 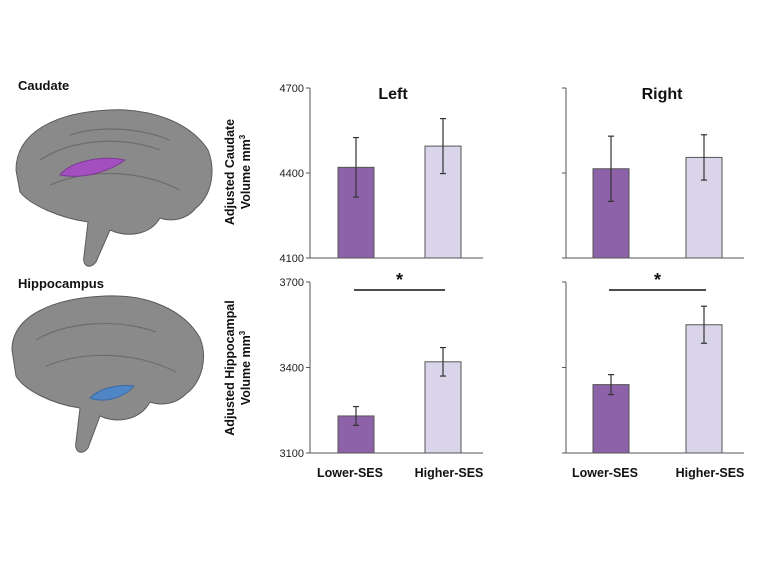 I want to click on caudate-highlight, so click(x=93, y=167).